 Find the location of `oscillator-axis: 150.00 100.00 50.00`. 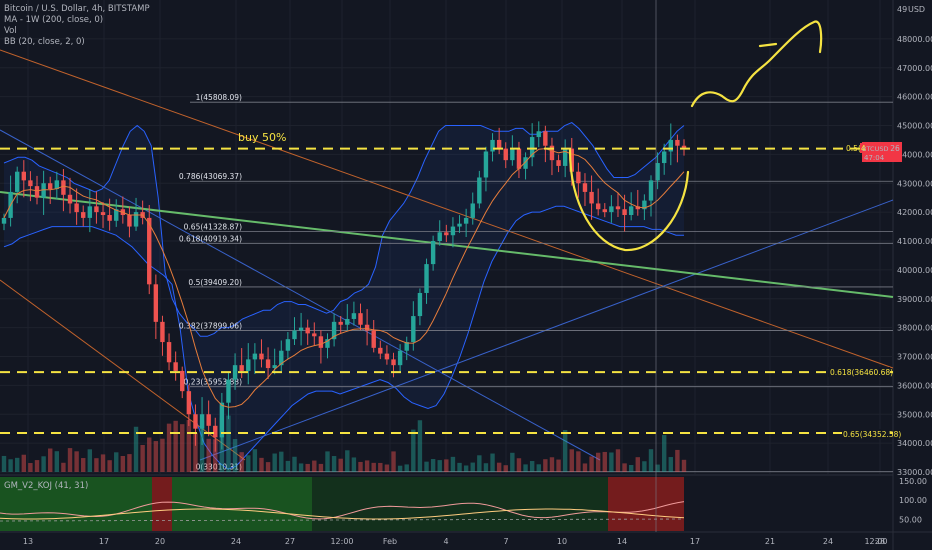

oscillator-axis: 150.00 100.00 50.00 is located at coordinates (913, 501).